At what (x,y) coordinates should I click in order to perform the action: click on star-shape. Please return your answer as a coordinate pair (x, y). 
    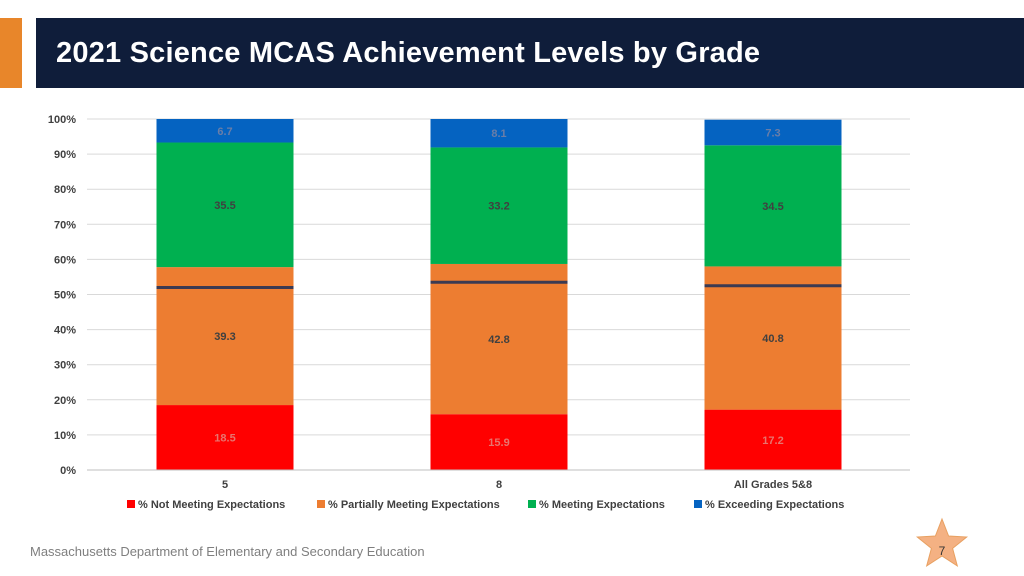
    Looking at the image, I should click on (942, 542).